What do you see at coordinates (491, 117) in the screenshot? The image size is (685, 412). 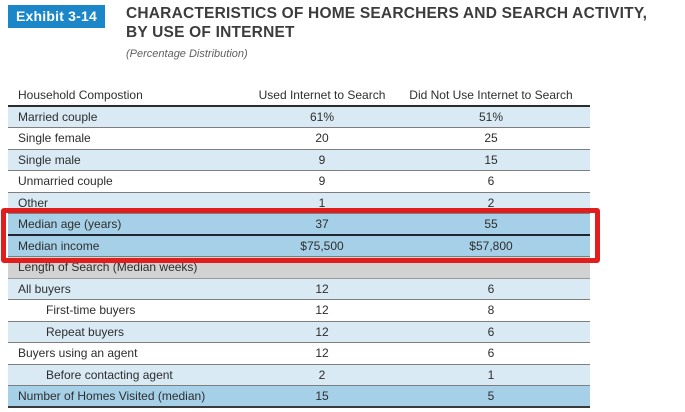 I see `row-value-not-used: 51%` at bounding box center [491, 117].